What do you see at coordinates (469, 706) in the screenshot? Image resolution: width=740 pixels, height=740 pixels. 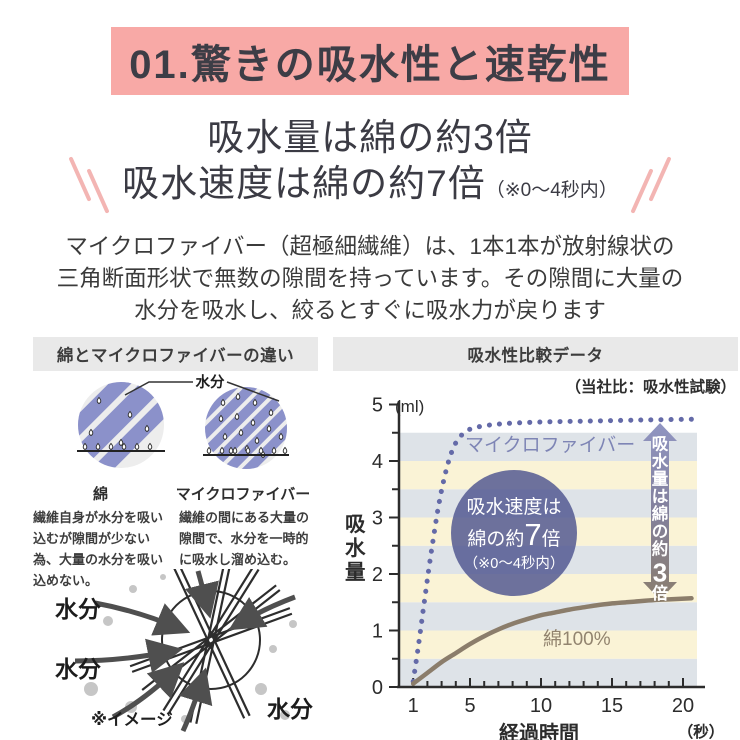 I see `x-tick-label: 5` at bounding box center [469, 706].